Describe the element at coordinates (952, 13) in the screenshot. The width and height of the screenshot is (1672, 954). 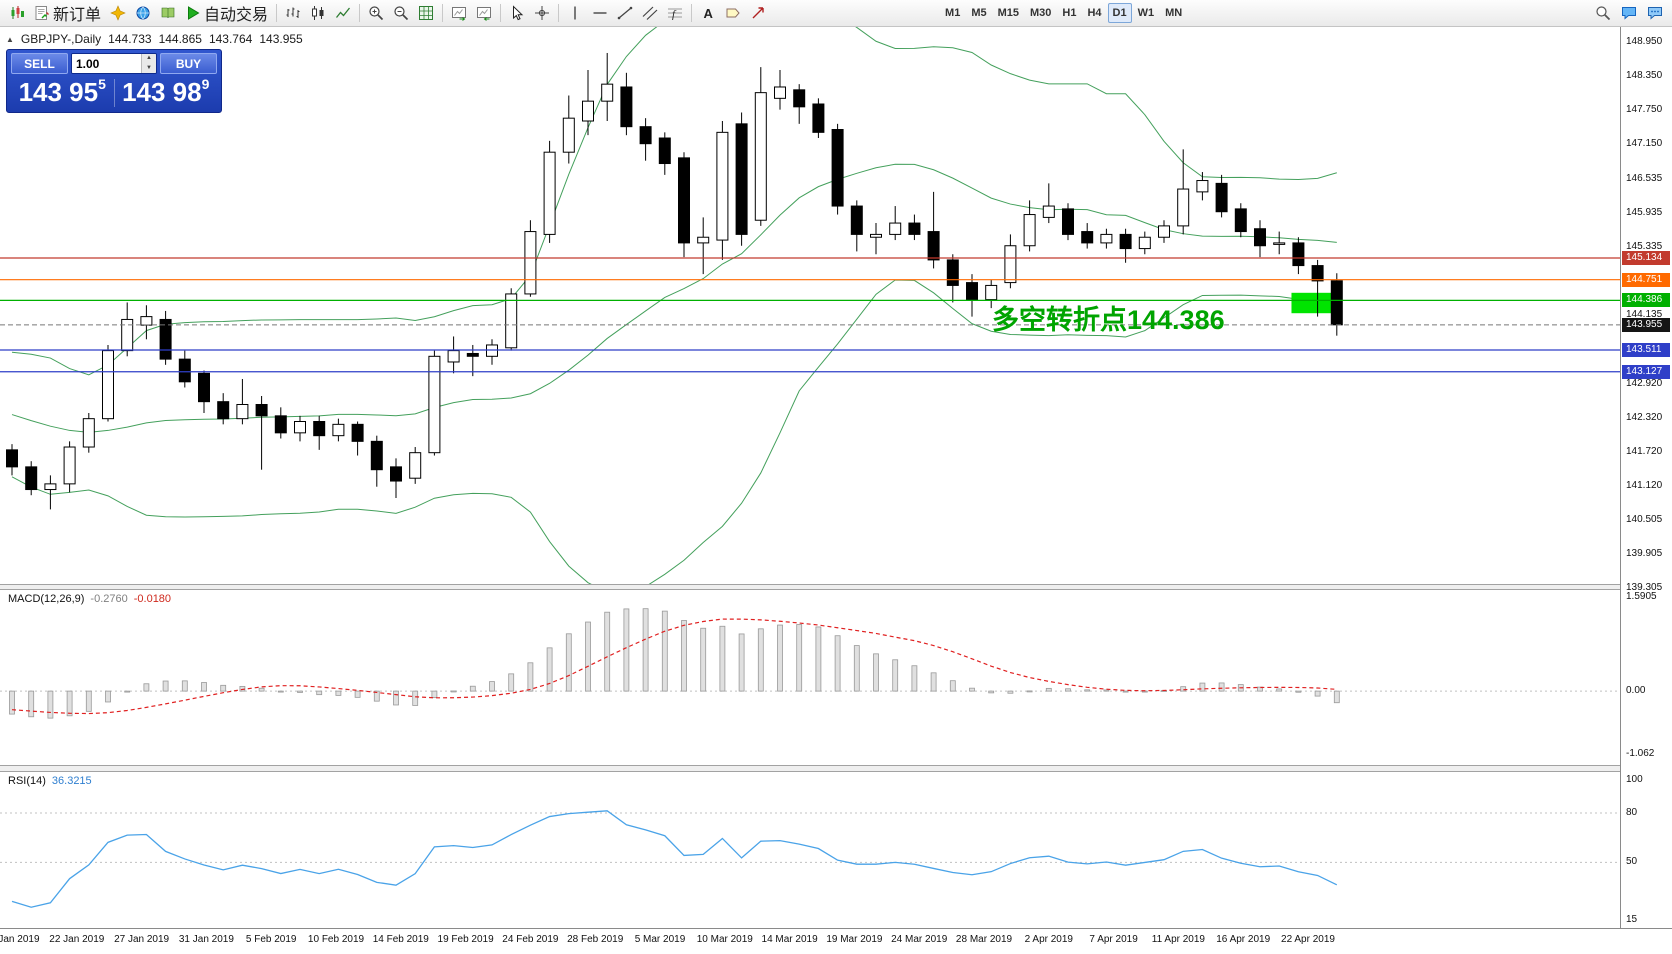
I see `timeframe-m1: M1` at that location.